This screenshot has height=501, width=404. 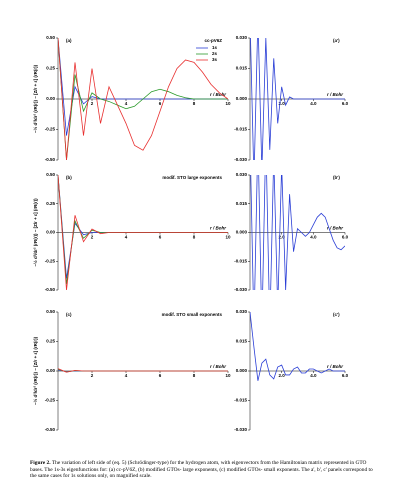 What do you see at coordinates (192, 314) in the screenshot?
I see `panel-title: modif. STO small exponents` at bounding box center [192, 314].